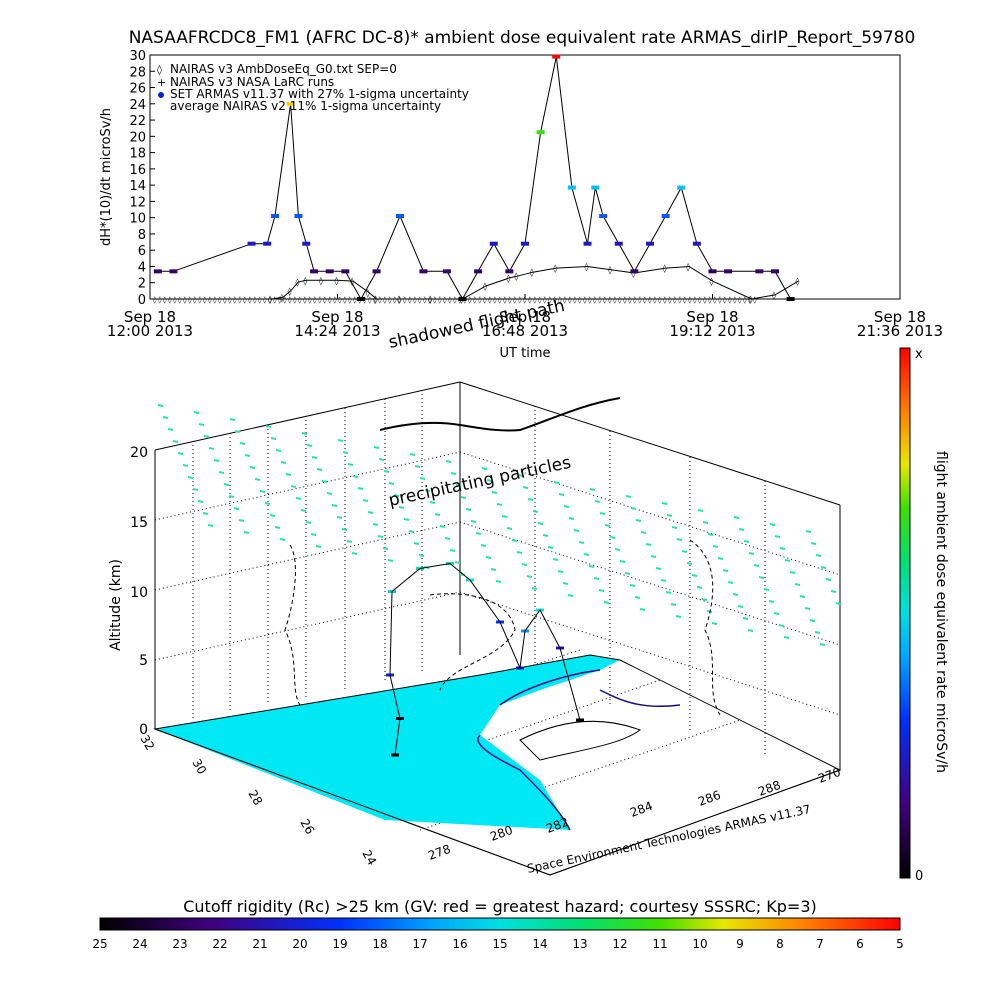 Image resolution: width=1000 pixels, height=1000 pixels. I want to click on lat-tick-30: 30, so click(199, 767).